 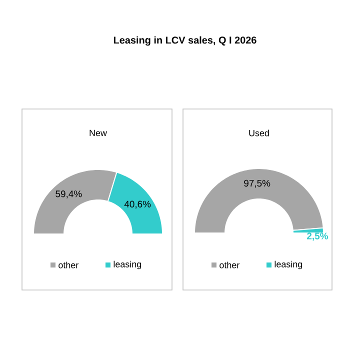 I want to click on chart-subtitle: New, so click(x=98, y=133).